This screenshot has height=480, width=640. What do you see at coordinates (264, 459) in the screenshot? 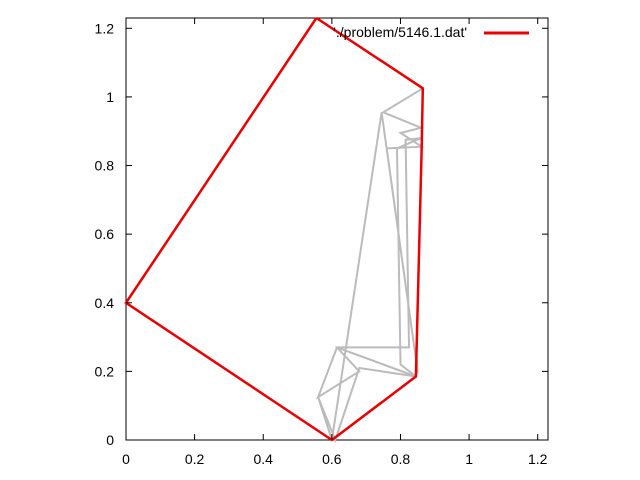
I see `x-tick-label: 0.4` at bounding box center [264, 459].